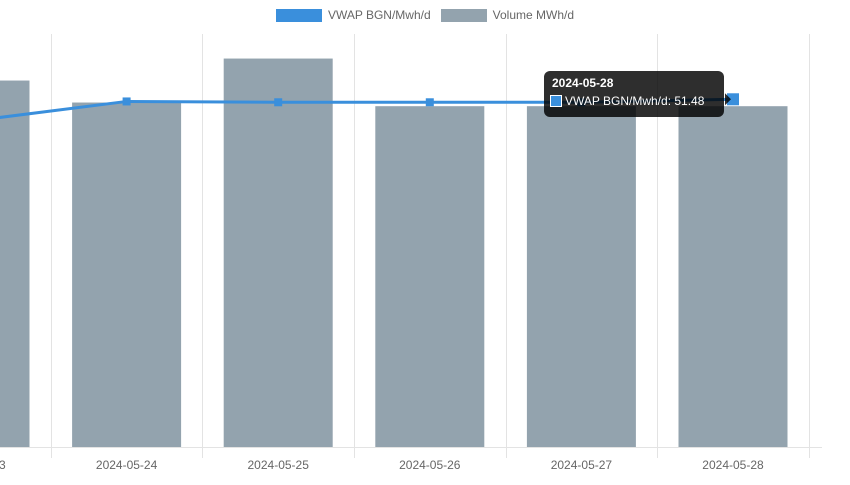 Image resolution: width=850 pixels, height=485 pixels. I want to click on tooltip-value: VWAP BGN/Mwh/d: 51.48, so click(635, 101).